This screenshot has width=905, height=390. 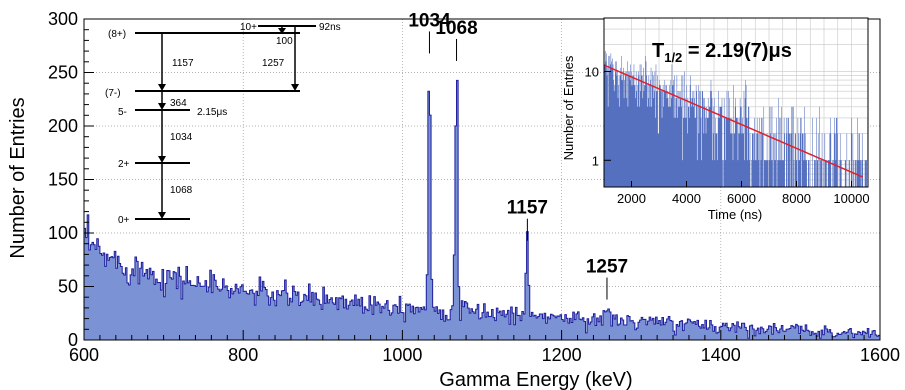 I want to click on level-label-7minus: (7-), so click(x=113, y=93).